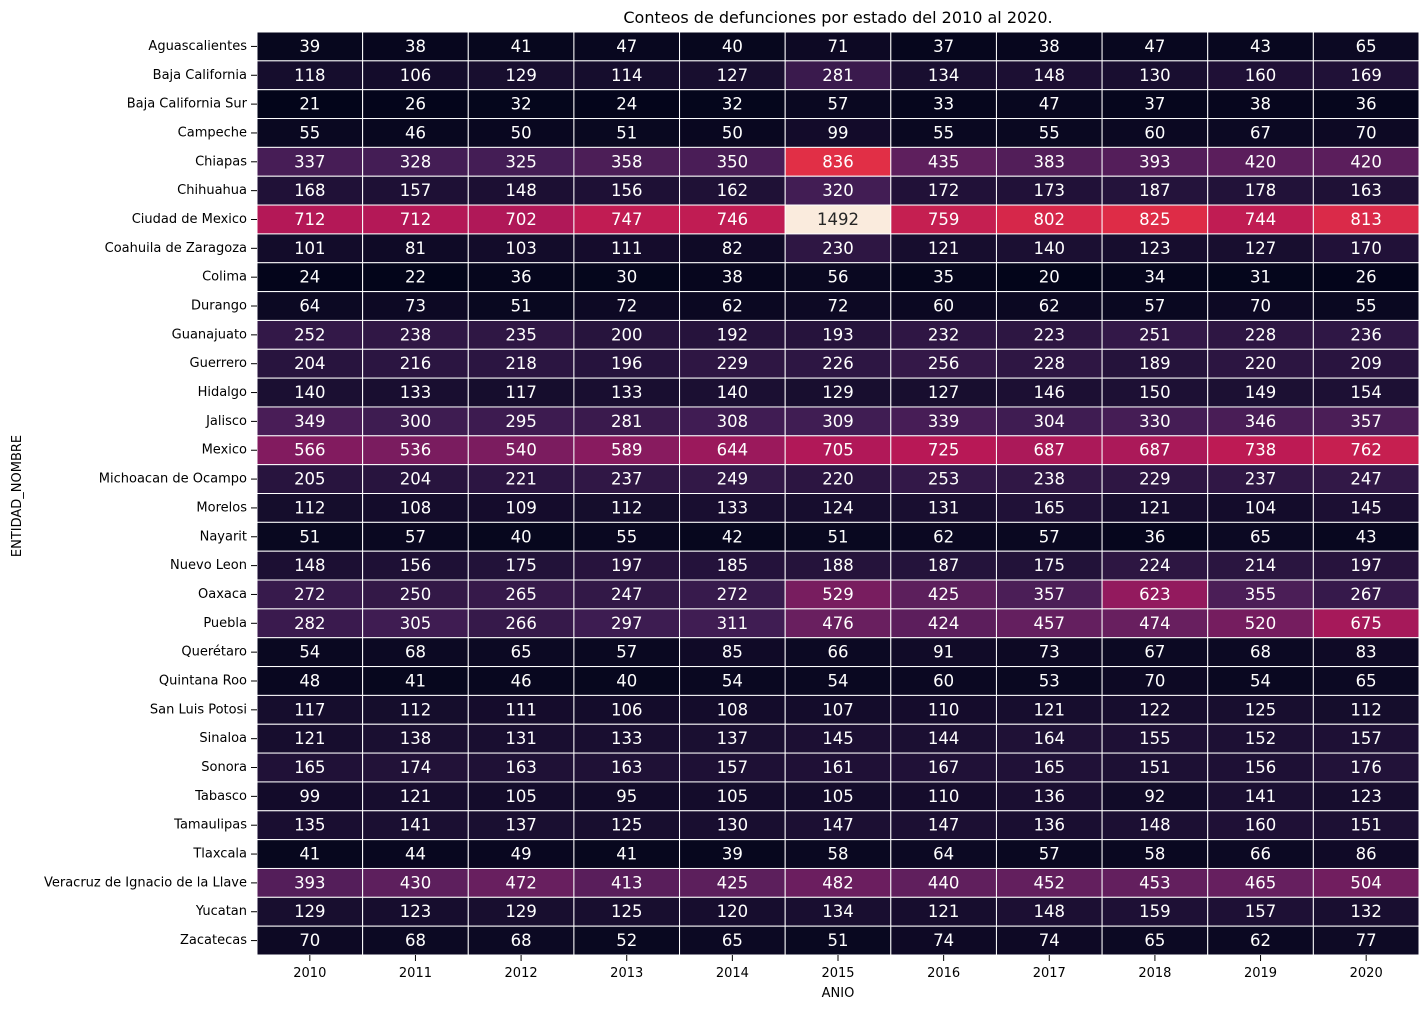 Image resolution: width=1428 pixels, height=1009 pixels. What do you see at coordinates (837, 973) in the screenshot?
I see `x-tick-label: 2015` at bounding box center [837, 973].